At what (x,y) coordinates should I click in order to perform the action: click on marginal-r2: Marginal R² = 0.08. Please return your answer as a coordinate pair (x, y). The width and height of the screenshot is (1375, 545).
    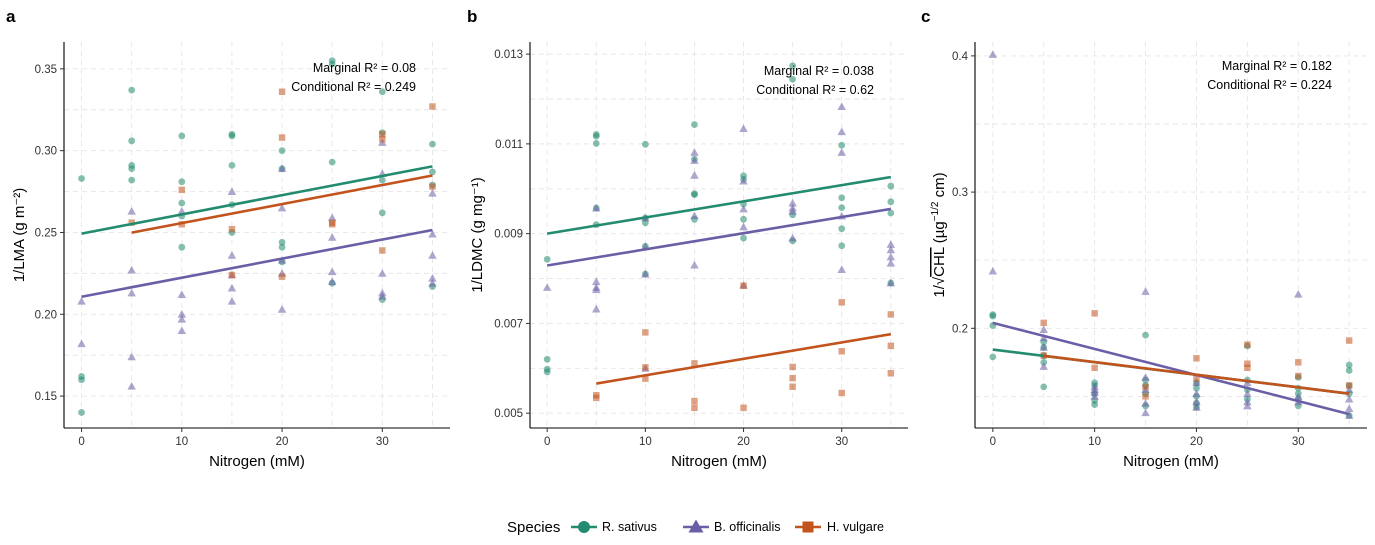
    Looking at the image, I should click on (364, 68).